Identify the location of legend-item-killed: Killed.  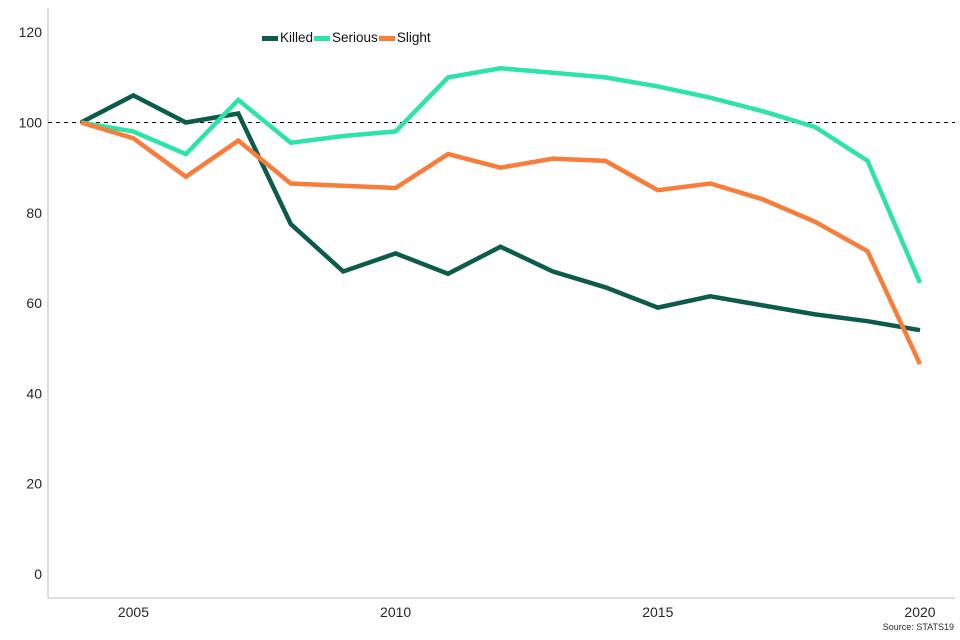
(287, 38).